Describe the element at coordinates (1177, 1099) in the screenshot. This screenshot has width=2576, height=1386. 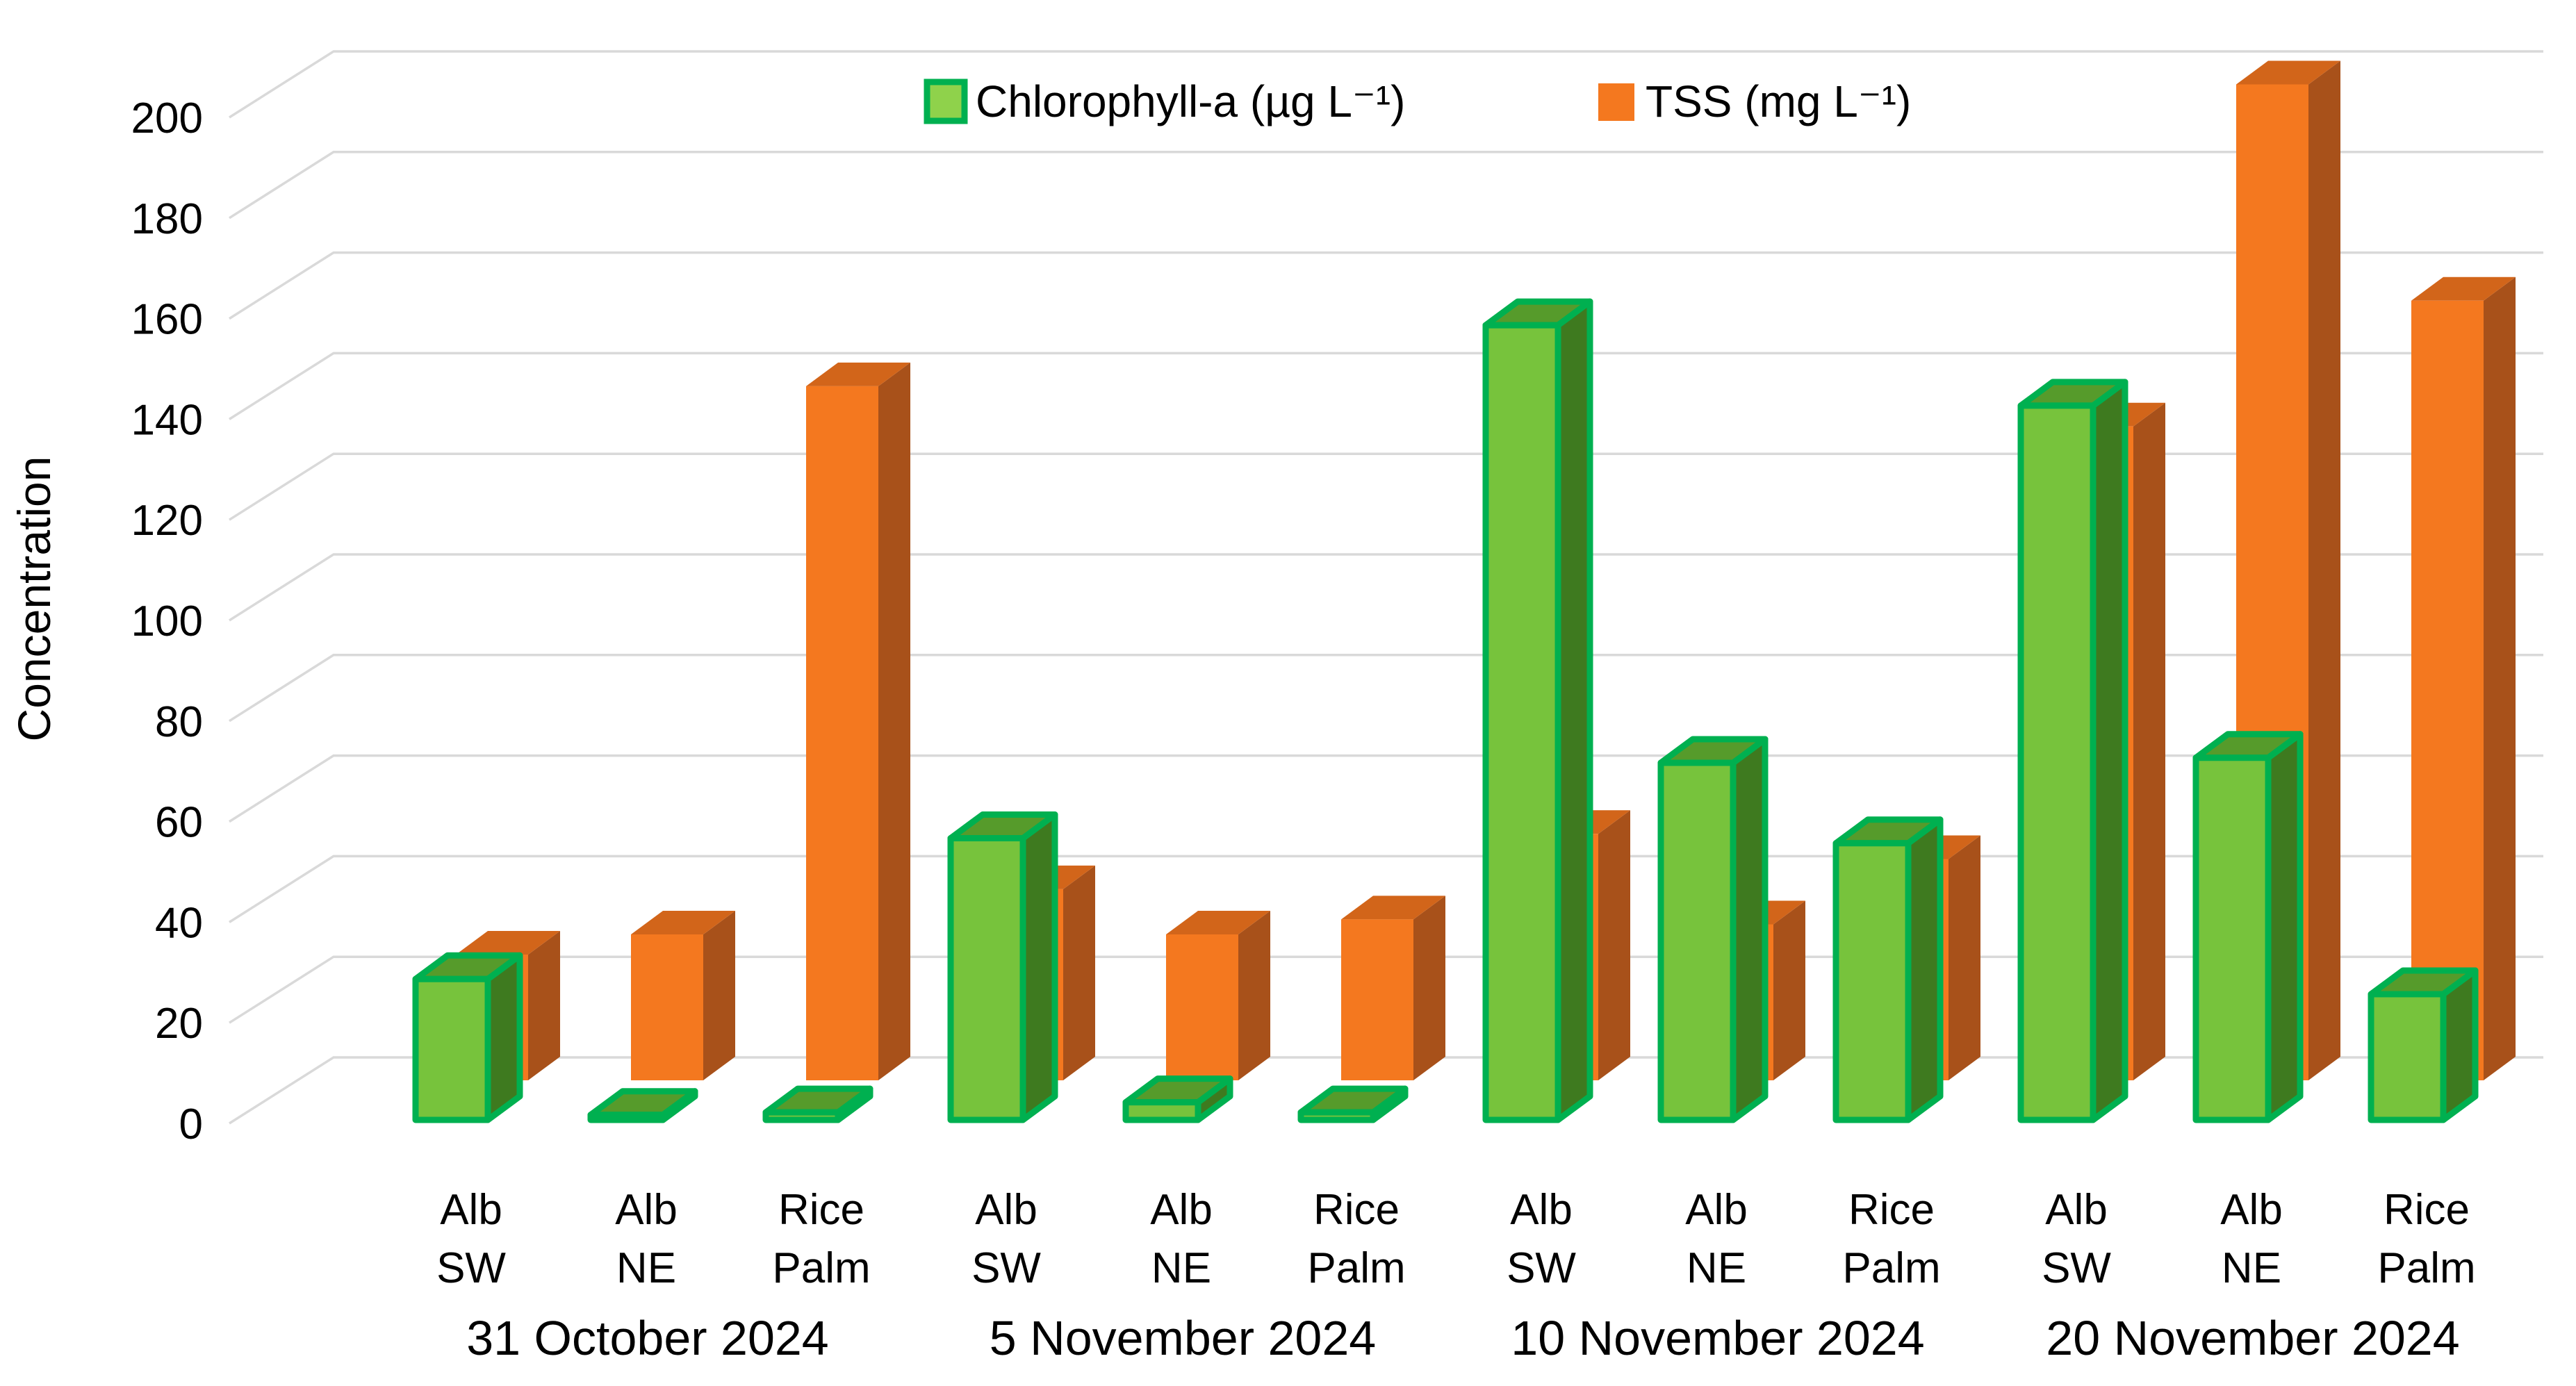
I see `bar-chlorophyll-5-november-2024-alb-ne` at that location.